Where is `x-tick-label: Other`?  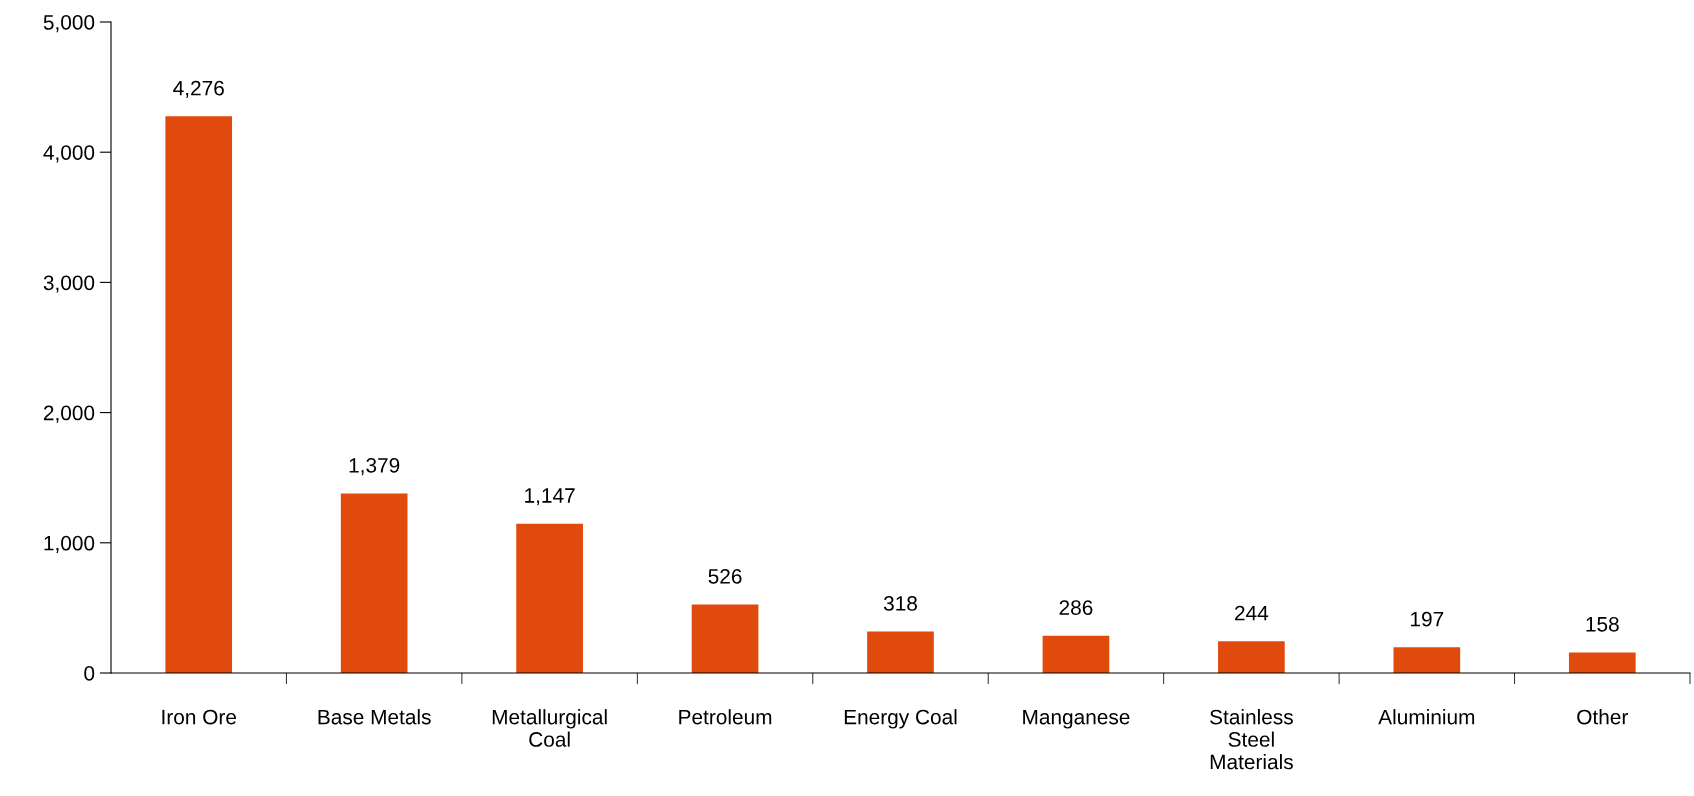
x-tick-label: Other is located at coordinates (1602, 717).